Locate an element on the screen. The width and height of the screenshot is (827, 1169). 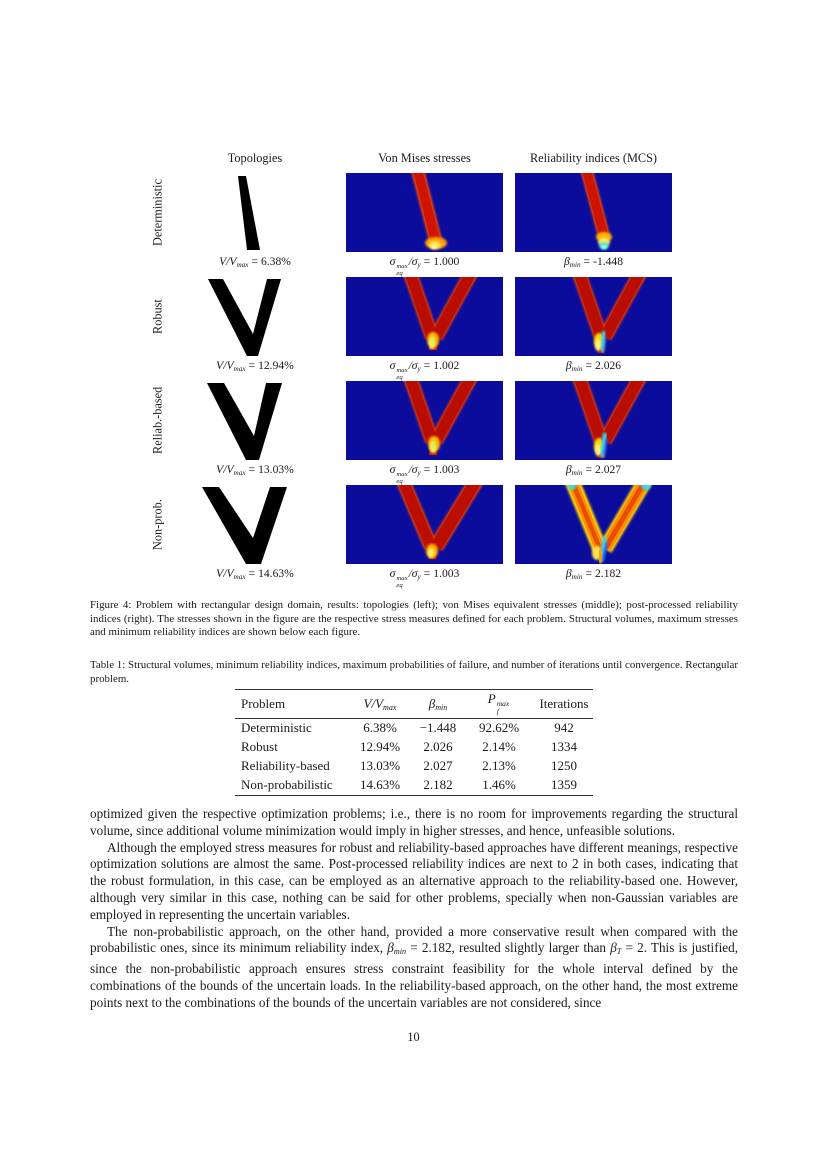
col-header-problem: Problem is located at coordinates (263, 703).